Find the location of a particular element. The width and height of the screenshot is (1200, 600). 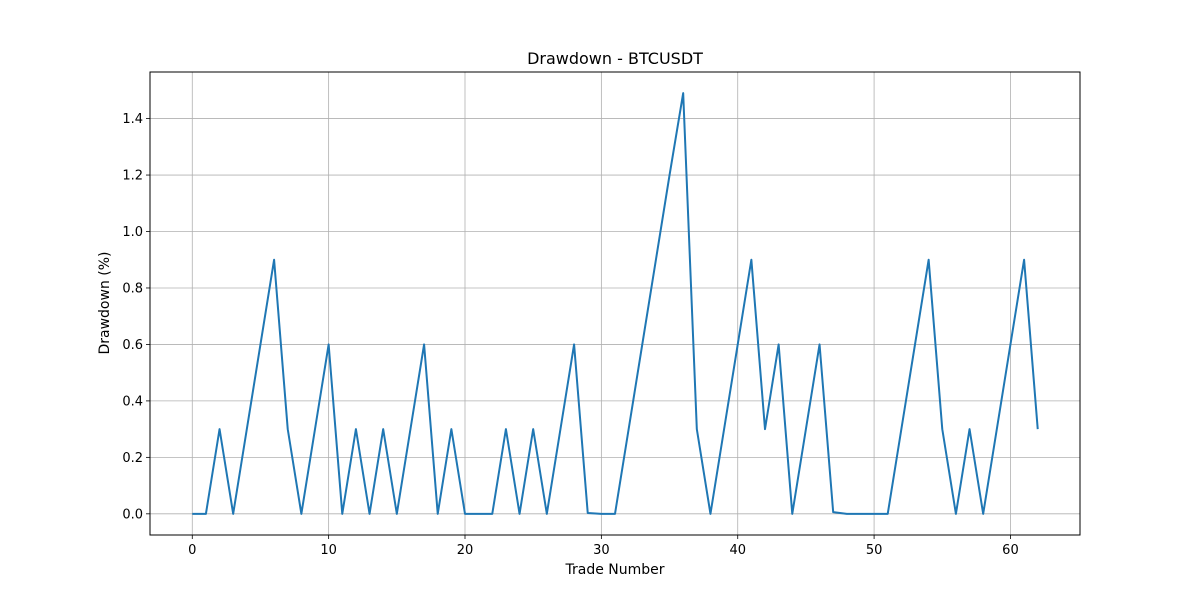

x-tick-label: 50 is located at coordinates (874, 550).